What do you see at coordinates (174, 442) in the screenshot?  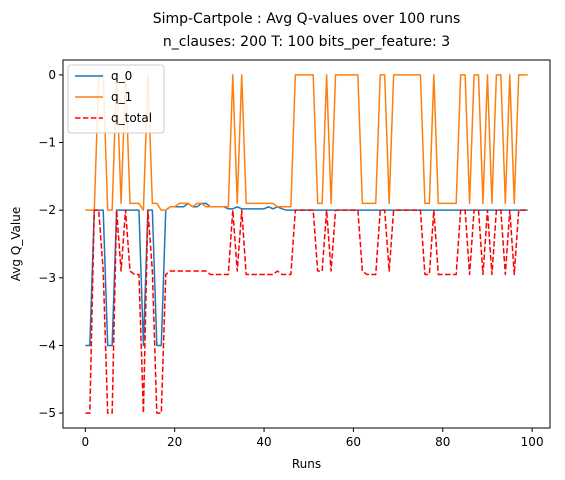 I see `x-tick-label: 20` at bounding box center [174, 442].